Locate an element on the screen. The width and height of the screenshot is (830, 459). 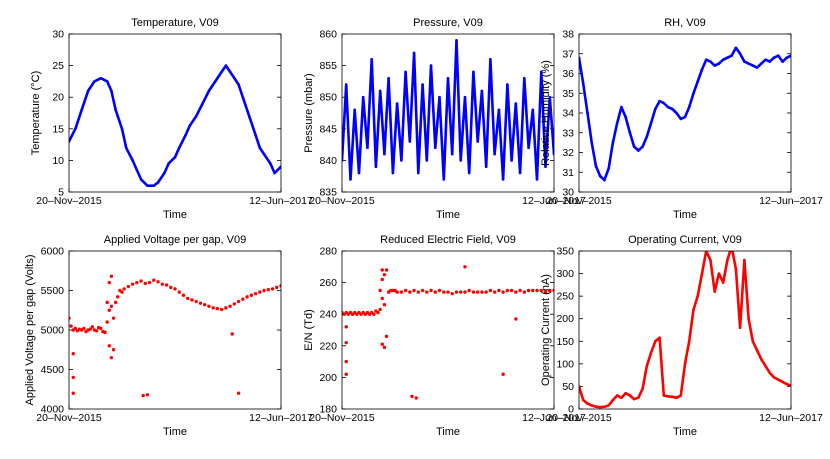
operating-current-ytick-label: 150 is located at coordinates (565, 342).